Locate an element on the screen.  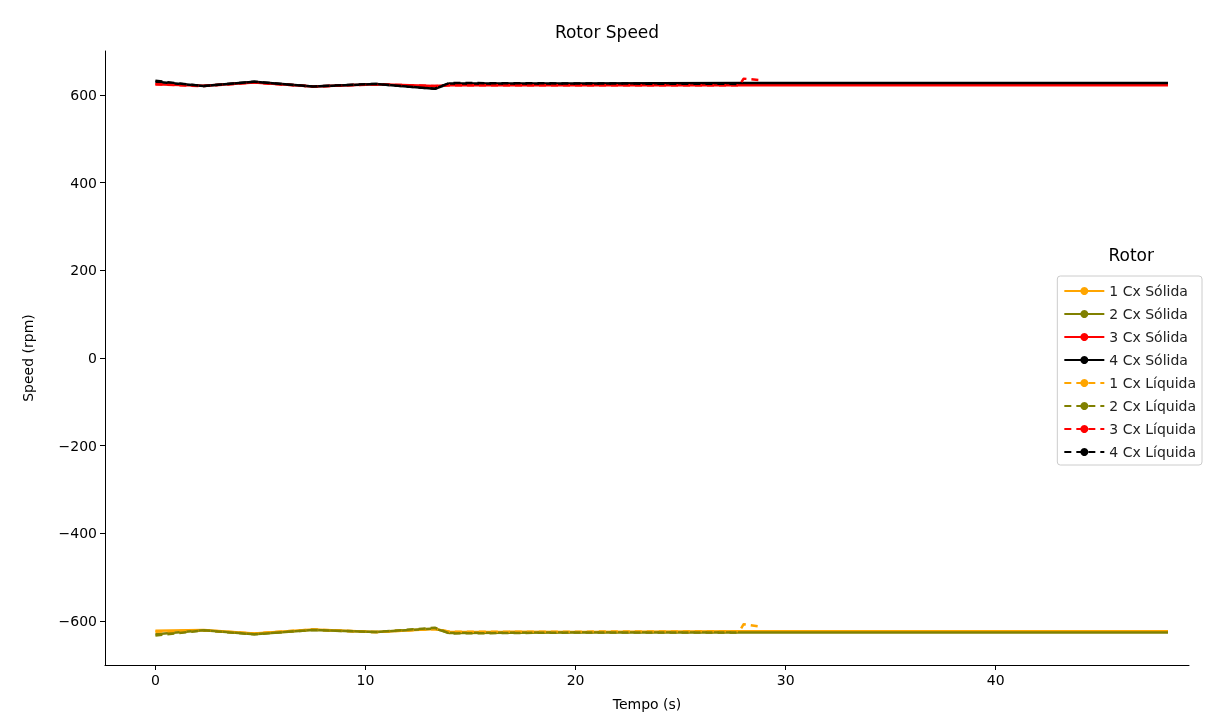
x-tick-label: 20 is located at coordinates (575, 680).